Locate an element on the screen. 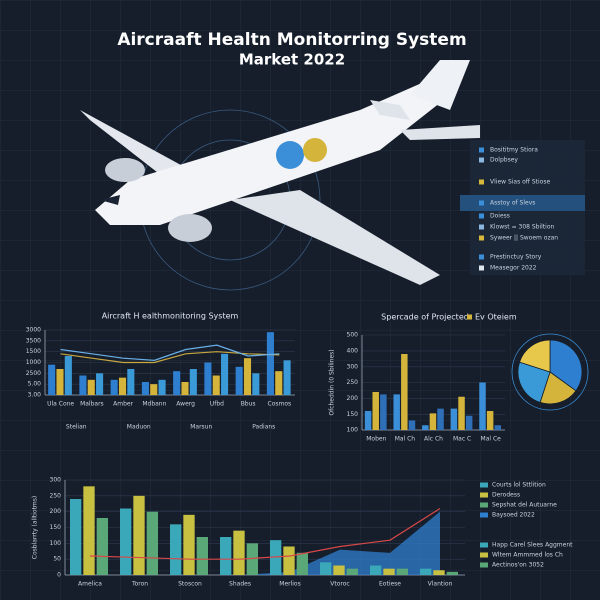  legend-highlight is located at coordinates (522, 203).